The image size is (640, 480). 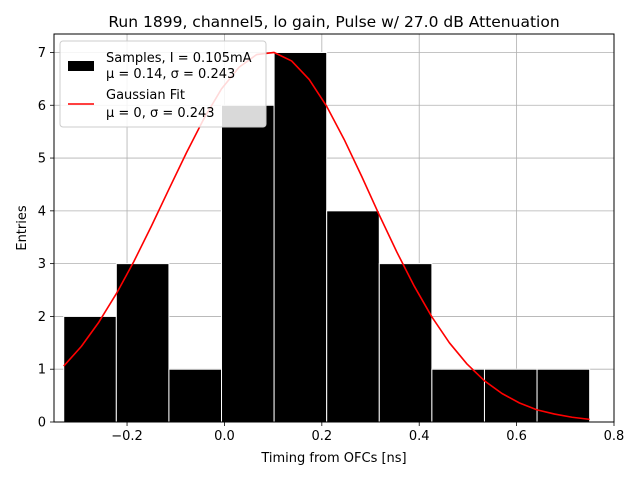 What do you see at coordinates (145, 95) in the screenshot?
I see `legend-label-fit-line1: Gaussian Fit` at bounding box center [145, 95].